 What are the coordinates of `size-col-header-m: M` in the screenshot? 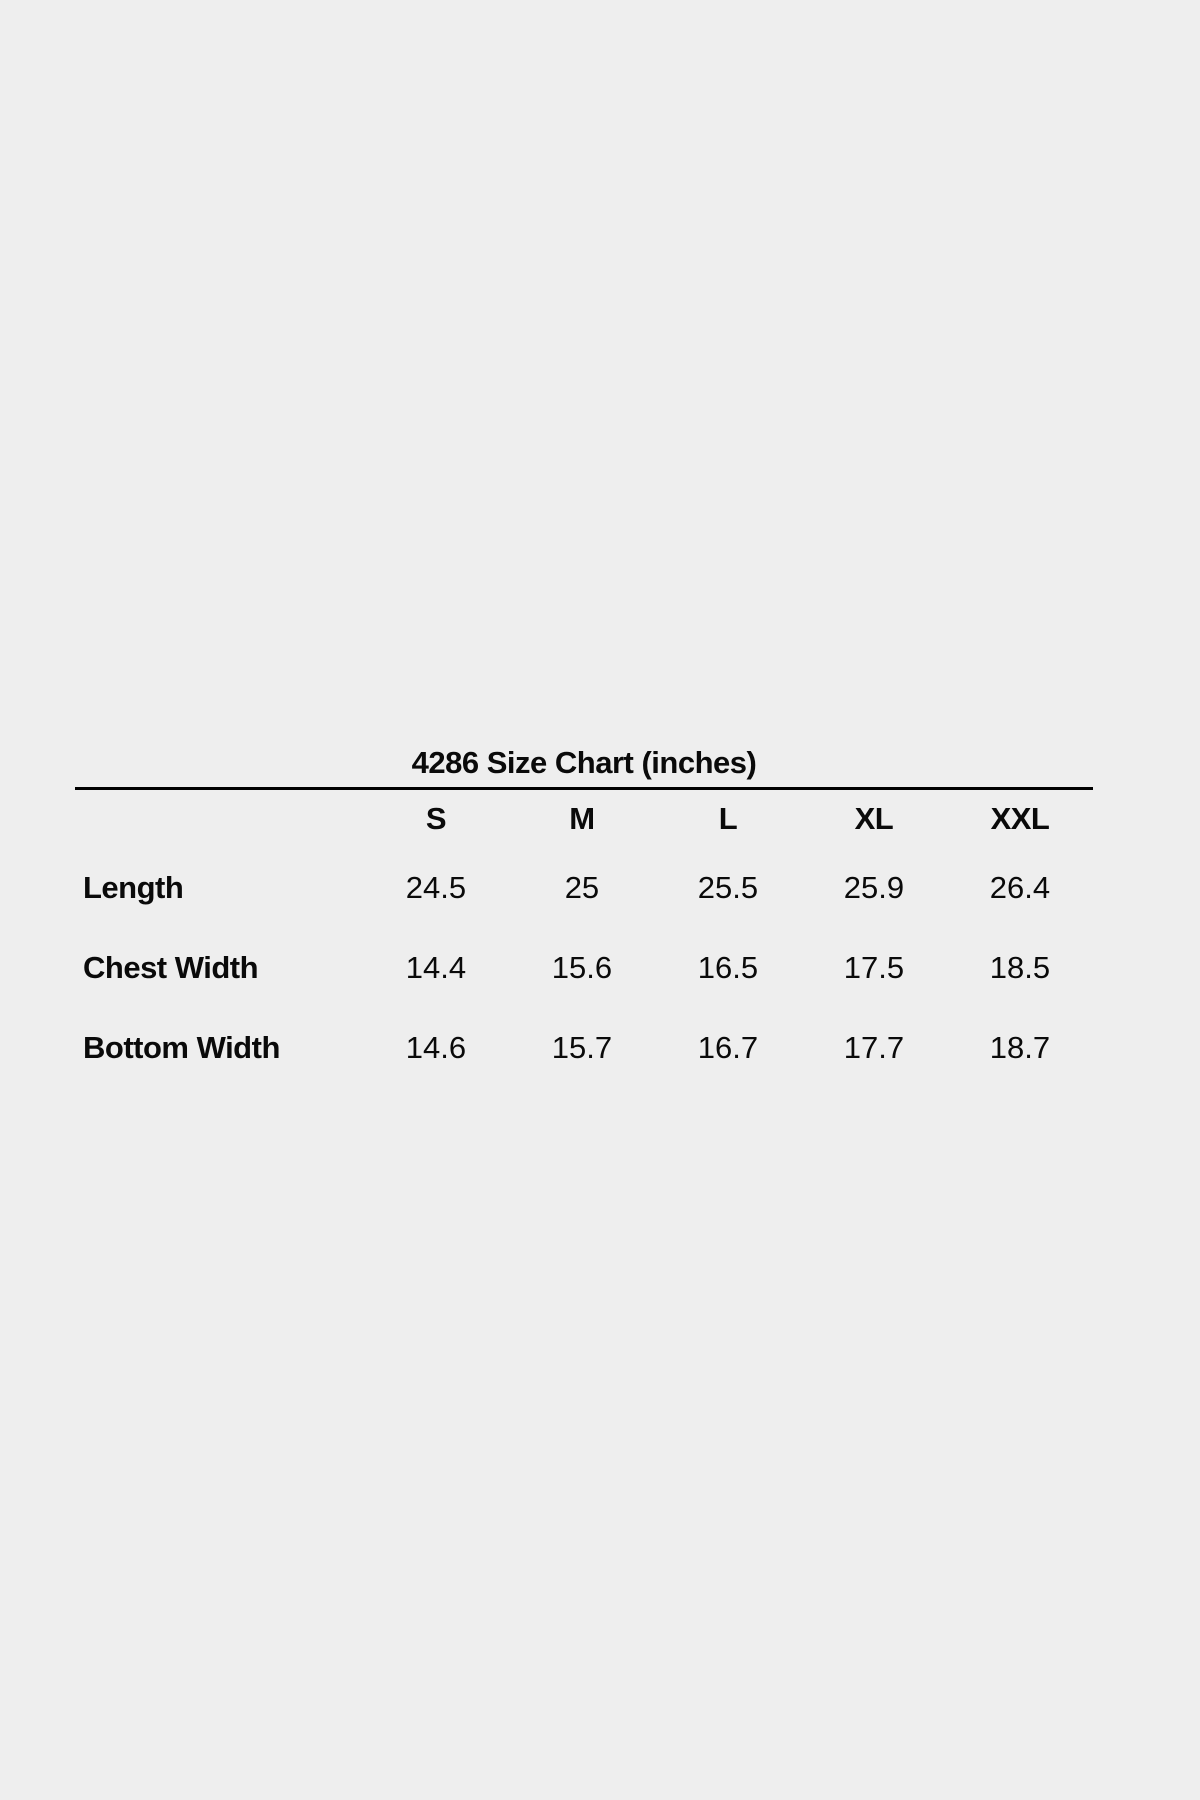 It's located at (582, 818).